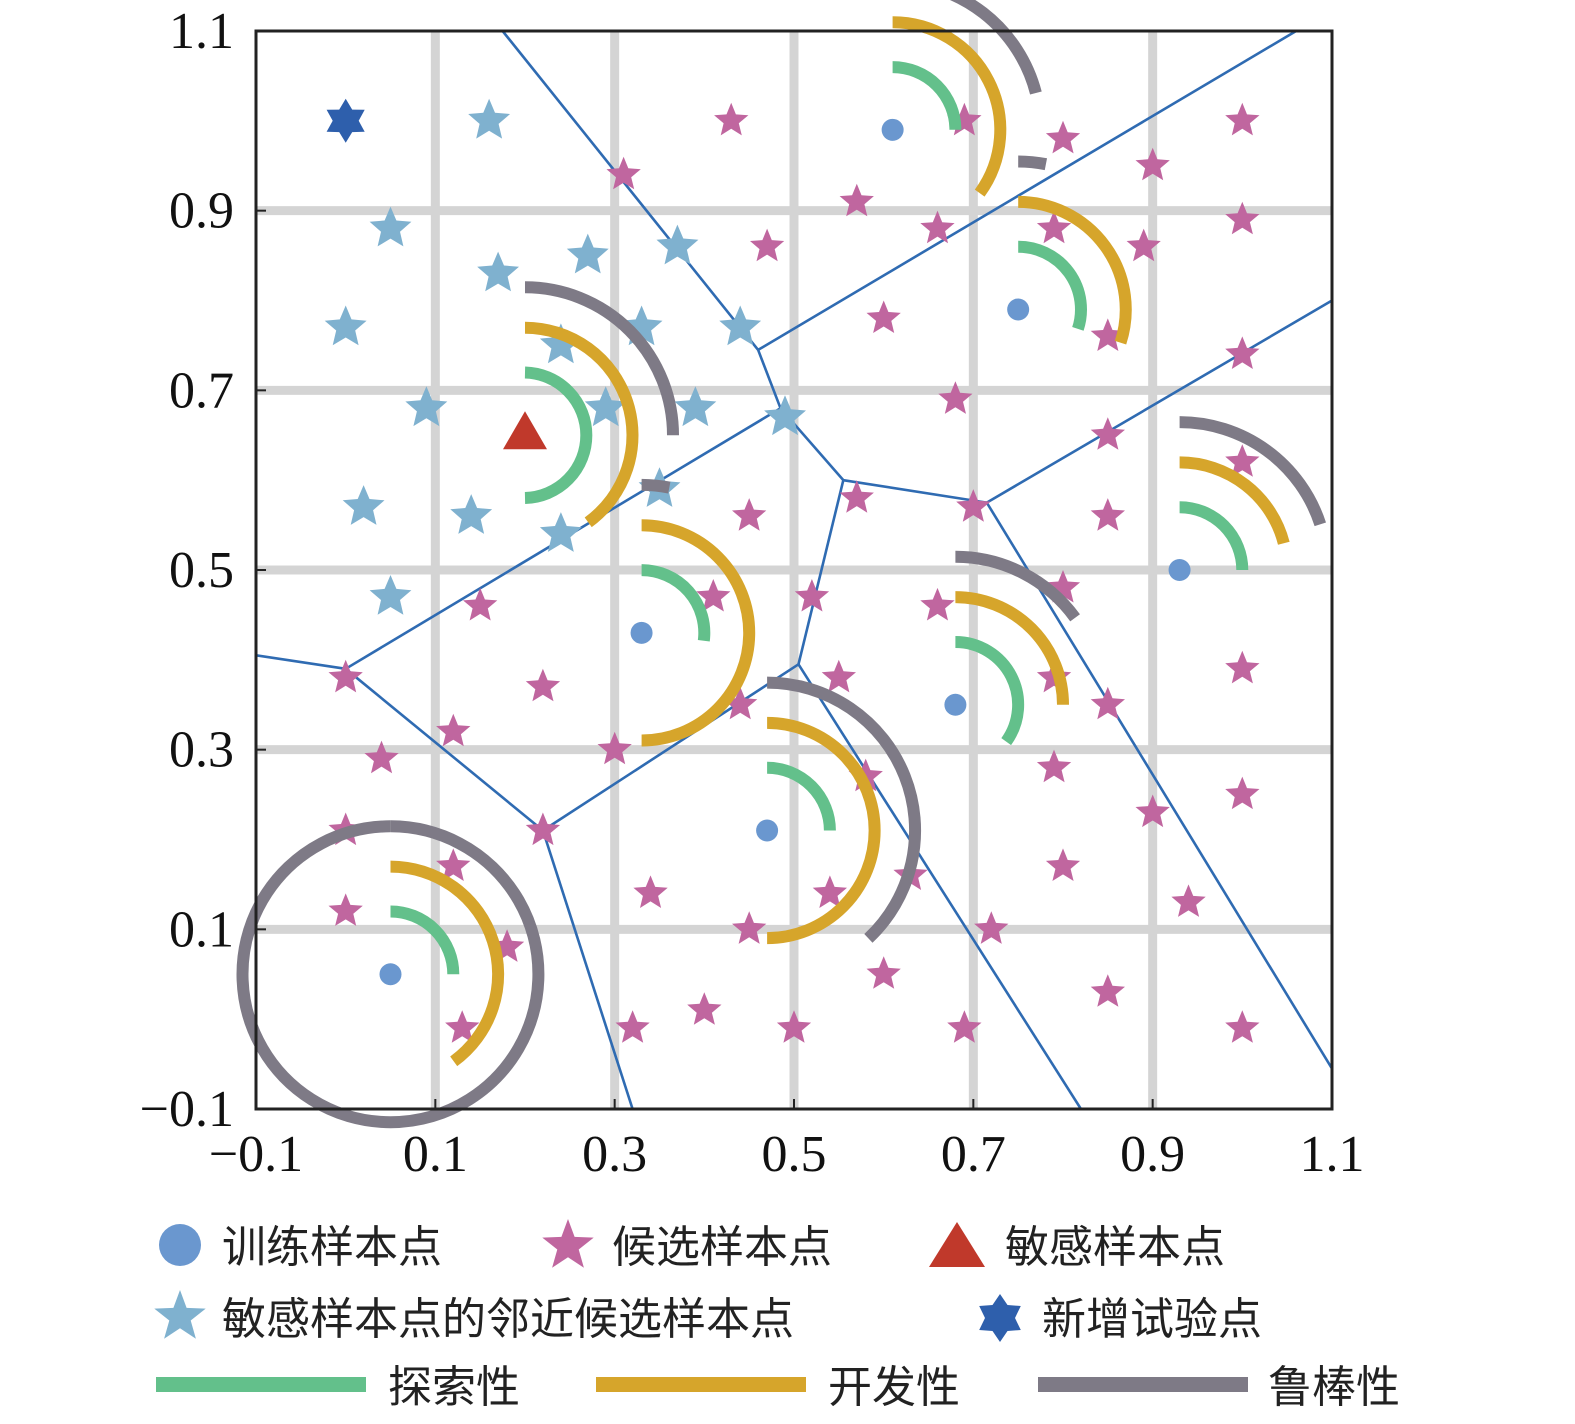  What do you see at coordinates (435, 1154) in the screenshot?
I see `x-tick-label: 0.1` at bounding box center [435, 1154].